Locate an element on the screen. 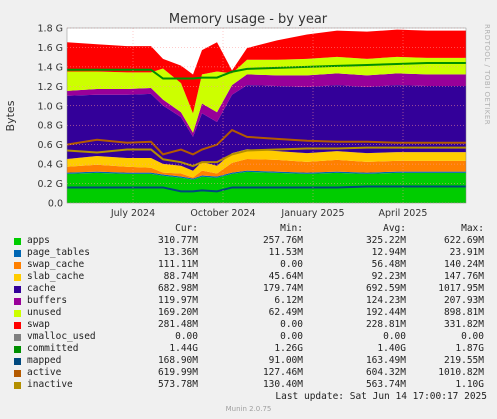 The height and width of the screenshot is (419, 497). legend-header: Cur: Min: Avg: Max: is located at coordinates (248, 229).